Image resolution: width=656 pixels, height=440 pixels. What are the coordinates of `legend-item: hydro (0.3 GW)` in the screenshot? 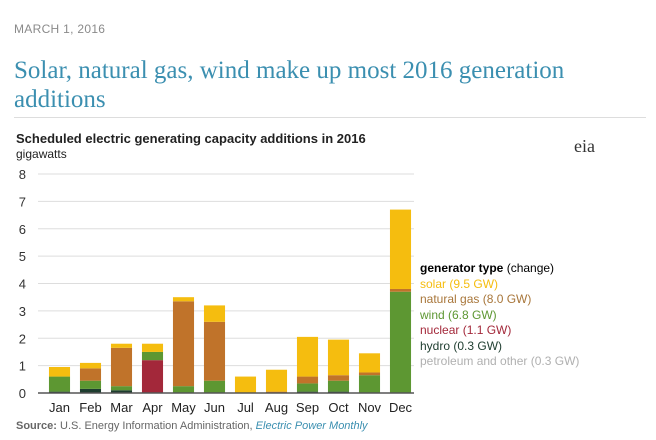 It's located at (461, 345).